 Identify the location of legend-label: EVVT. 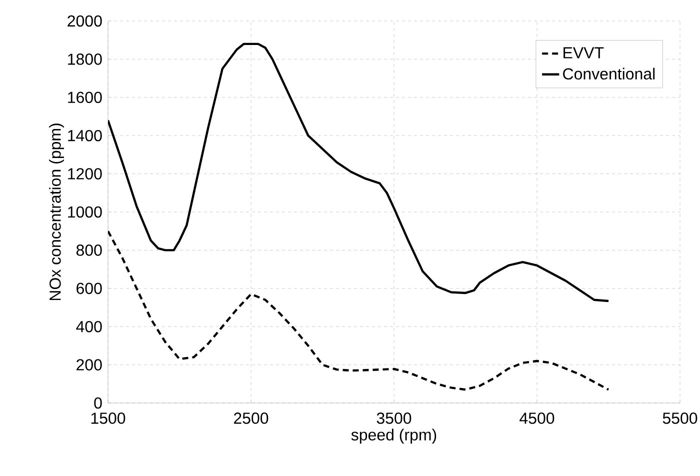
(584, 52).